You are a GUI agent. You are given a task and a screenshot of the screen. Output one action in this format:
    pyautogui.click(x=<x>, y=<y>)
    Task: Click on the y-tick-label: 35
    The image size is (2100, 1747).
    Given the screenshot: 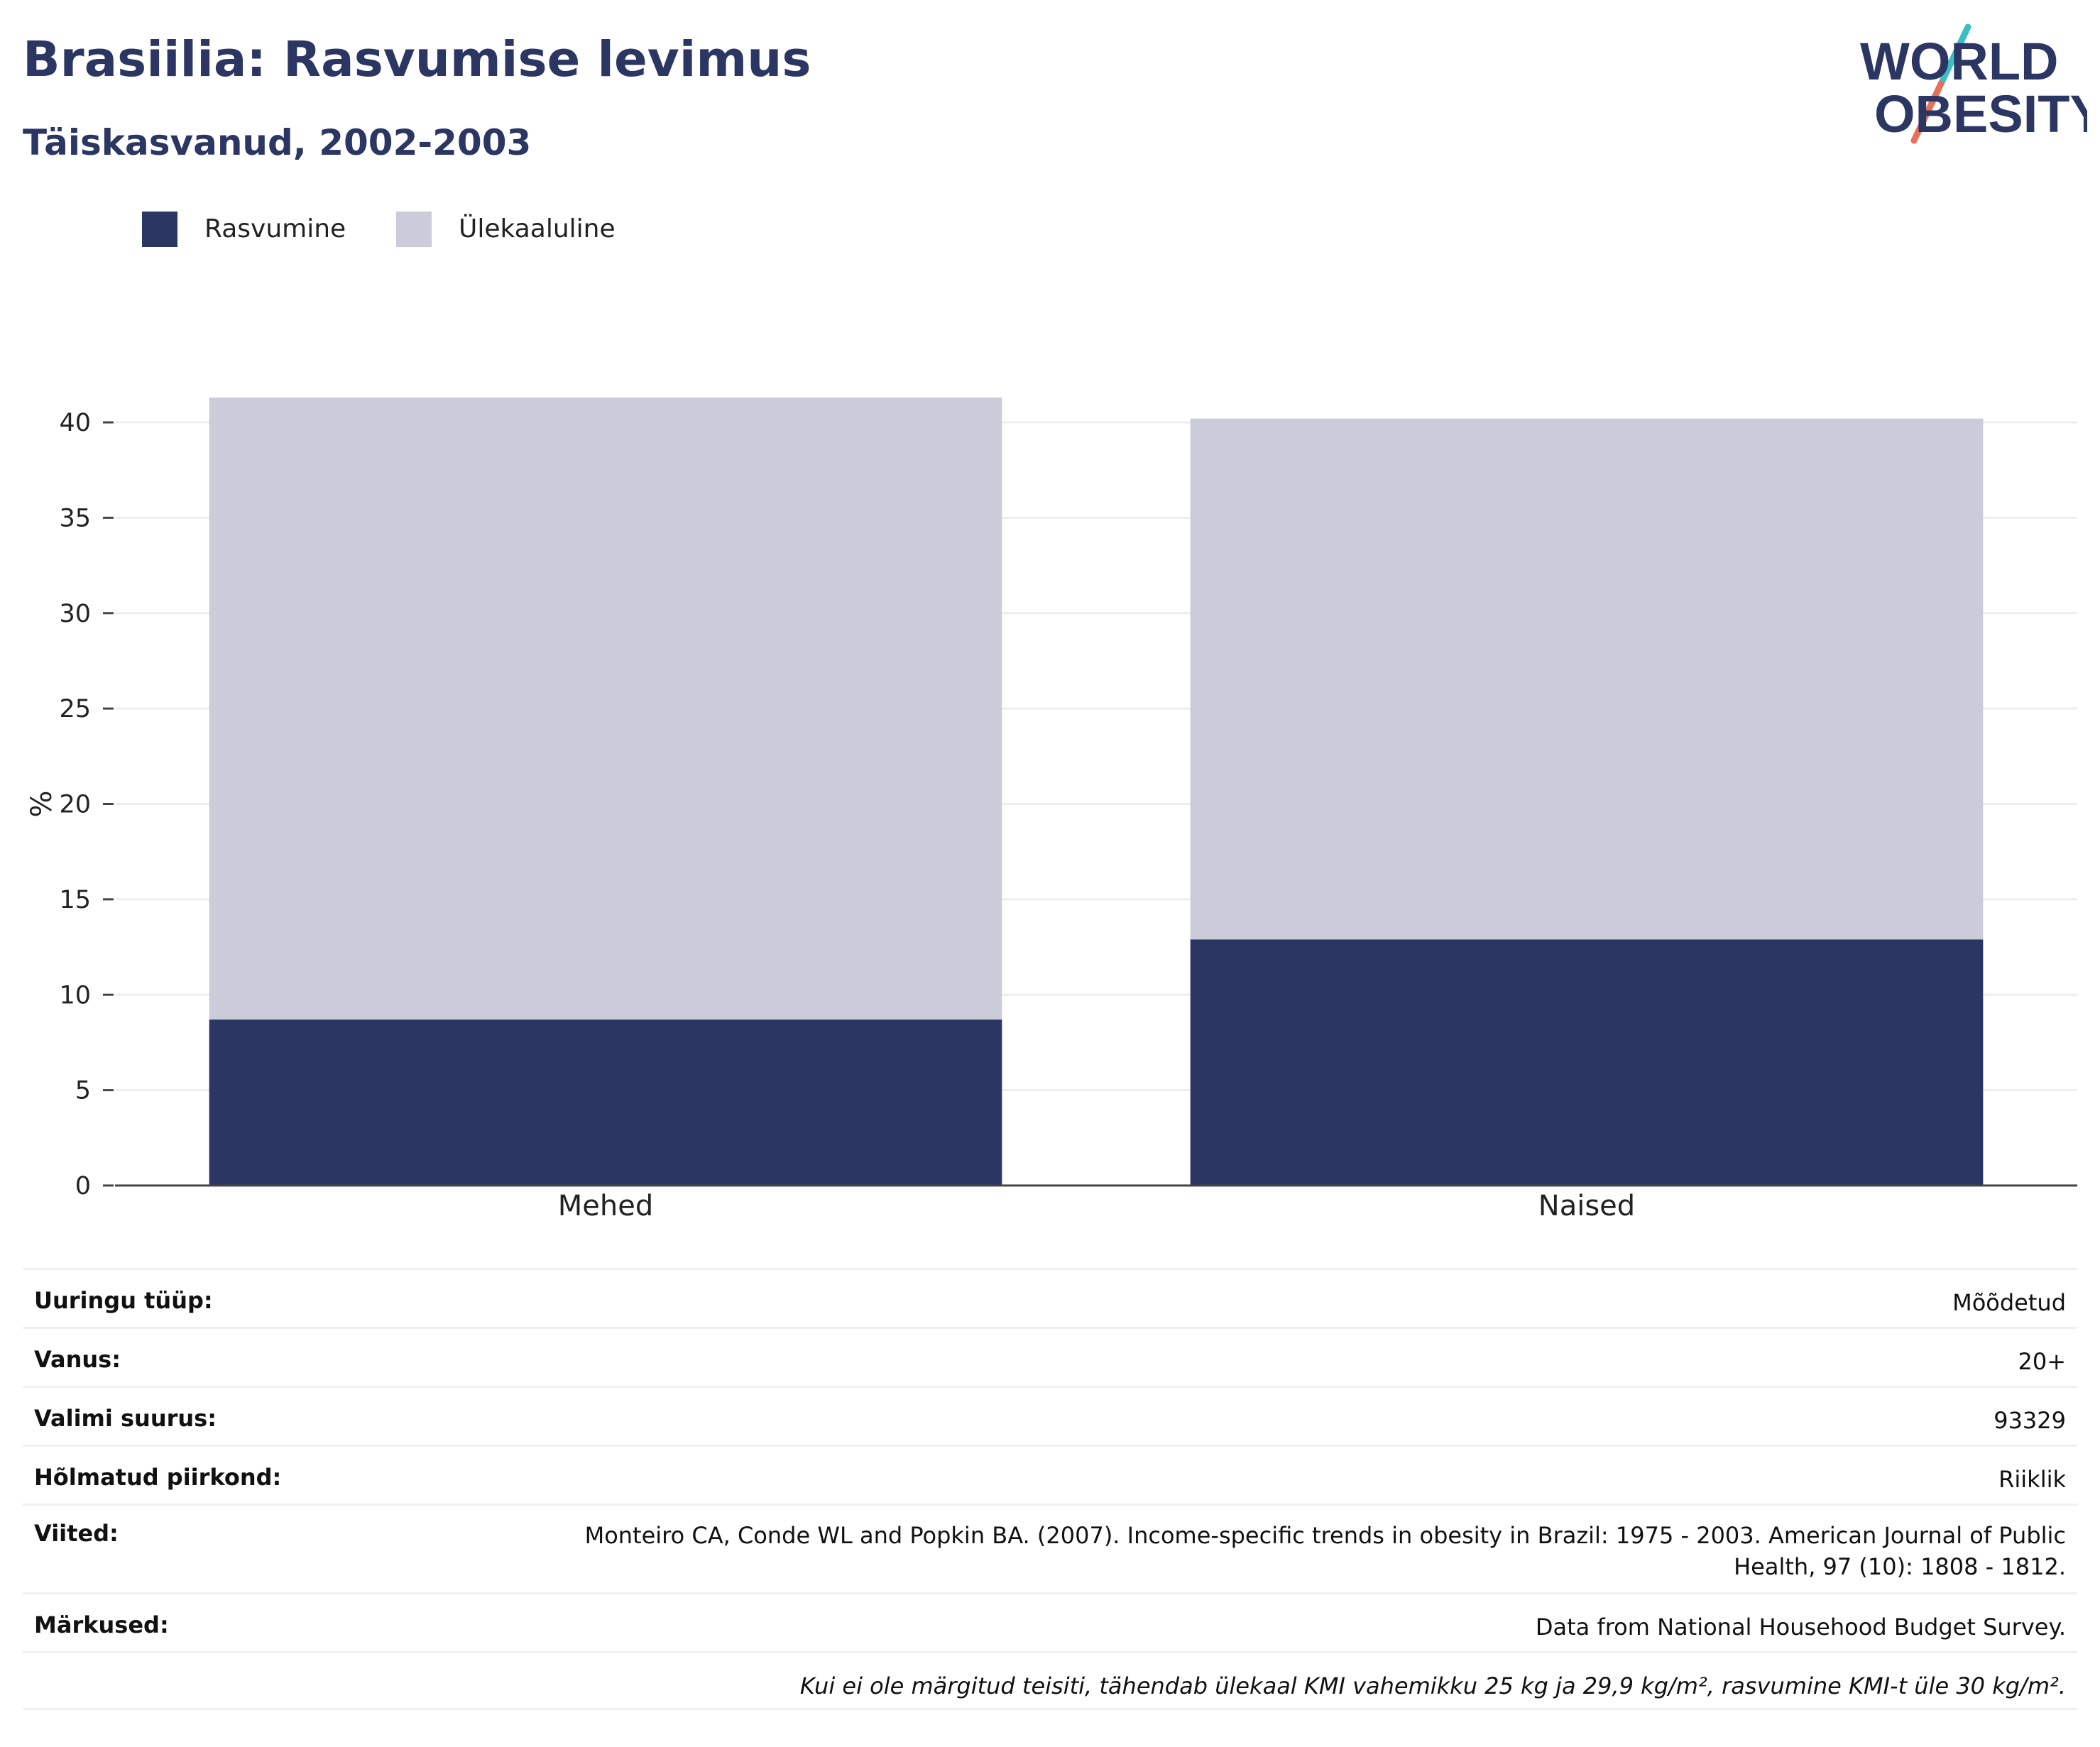 What is the action you would take?
    pyautogui.click(x=75, y=518)
    